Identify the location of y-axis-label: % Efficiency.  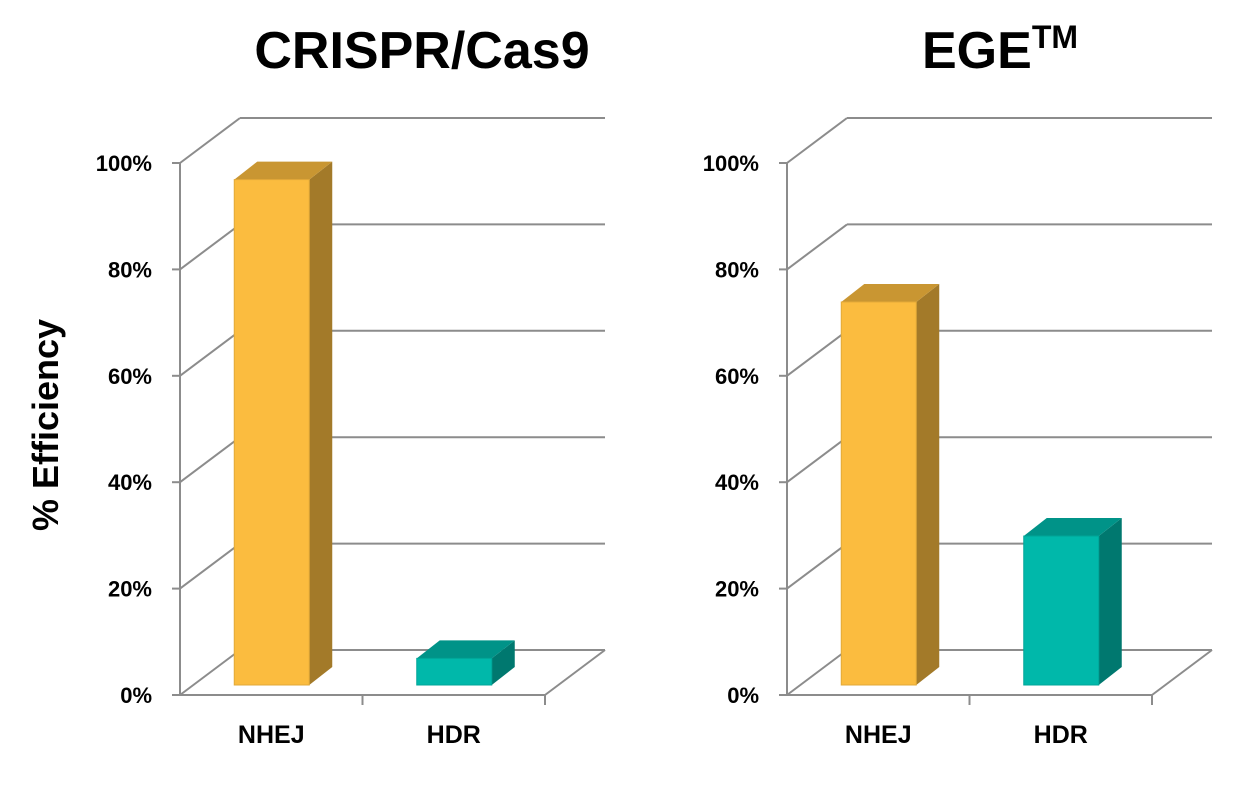
(45, 425).